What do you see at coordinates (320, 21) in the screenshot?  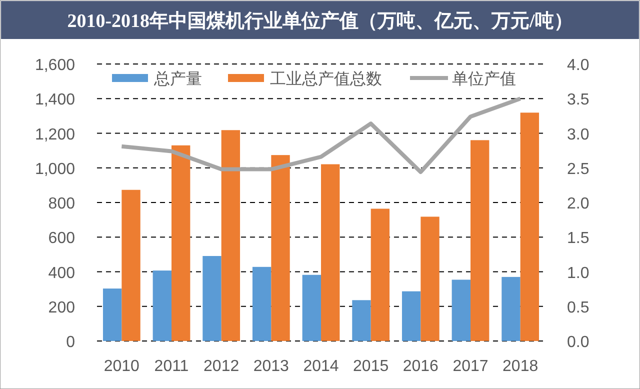 I see `chart-title: 2010-2018年中国煤机行业单位产值（万吨、亿元、万元/吨）` at bounding box center [320, 21].